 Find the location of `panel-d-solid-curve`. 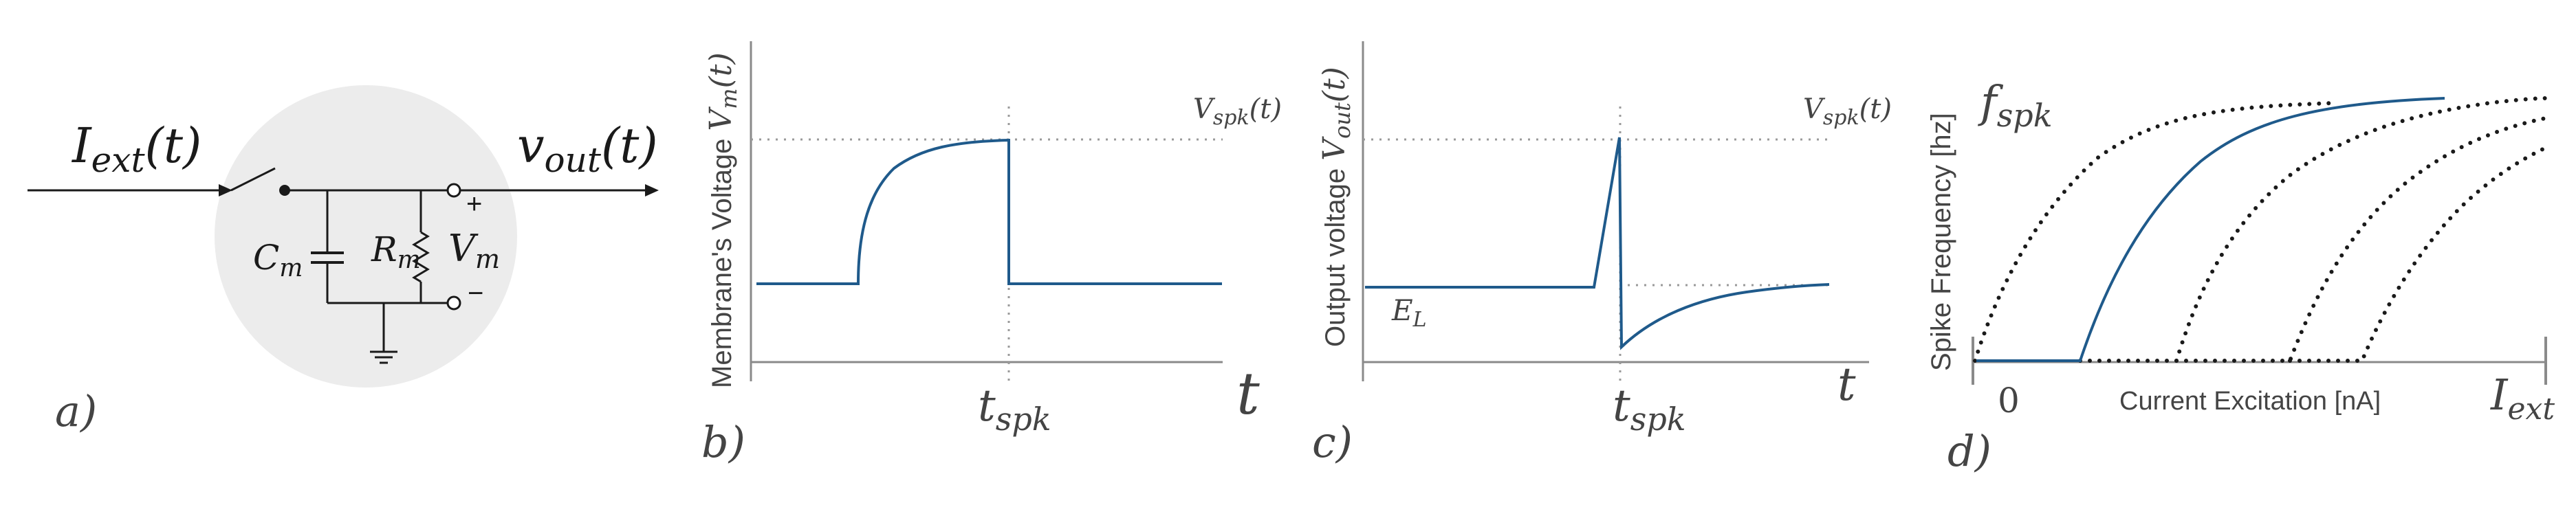

panel-d-solid-curve is located at coordinates (2210, 229).